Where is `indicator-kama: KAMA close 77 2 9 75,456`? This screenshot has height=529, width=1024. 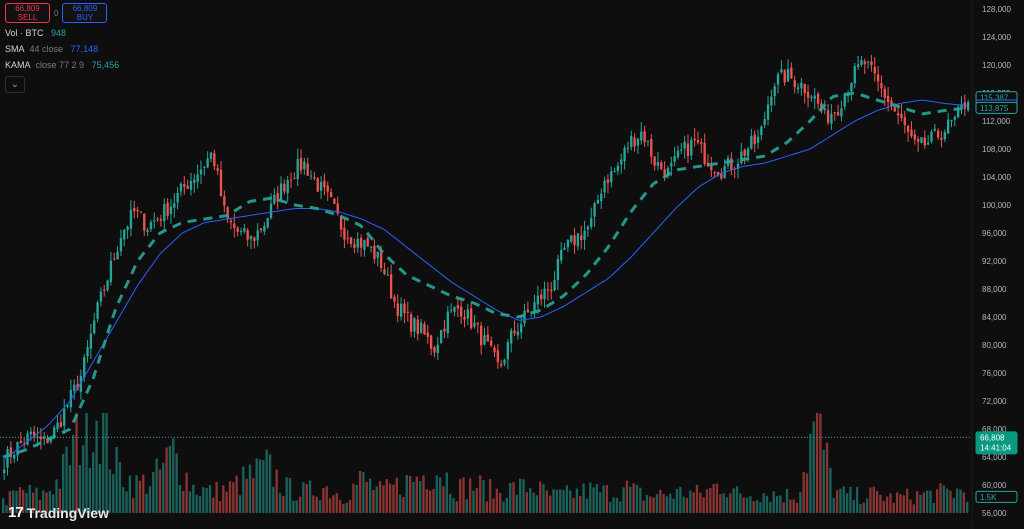 indicator-kama: KAMA close 77 2 9 75,456 is located at coordinates (62, 65).